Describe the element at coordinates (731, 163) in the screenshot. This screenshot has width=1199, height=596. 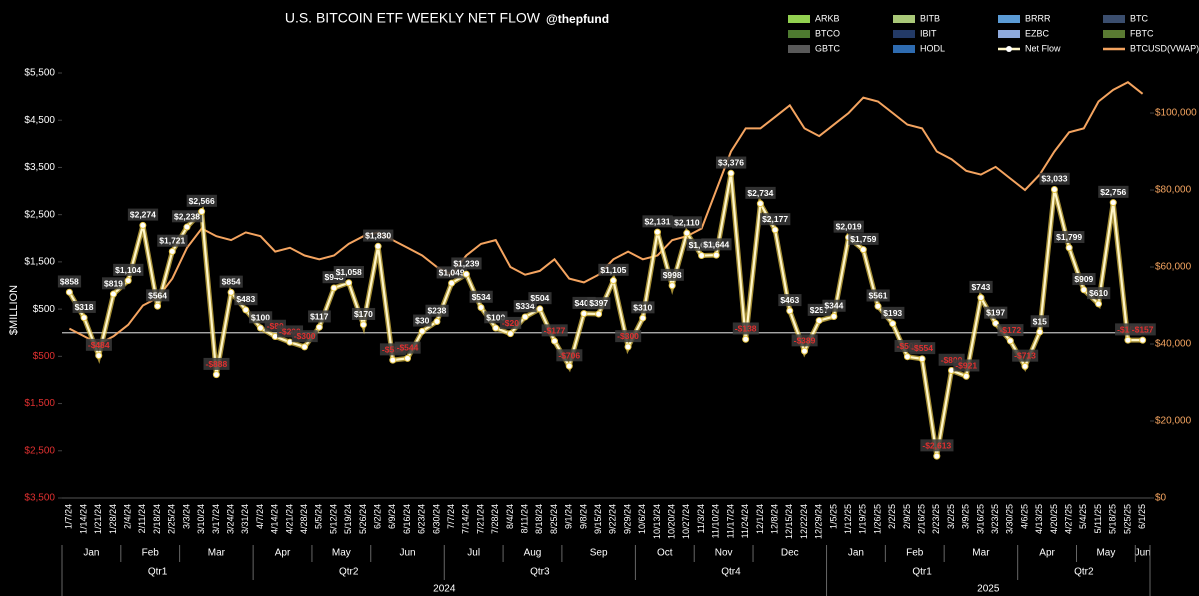
I see `data-label: $3,376` at that location.